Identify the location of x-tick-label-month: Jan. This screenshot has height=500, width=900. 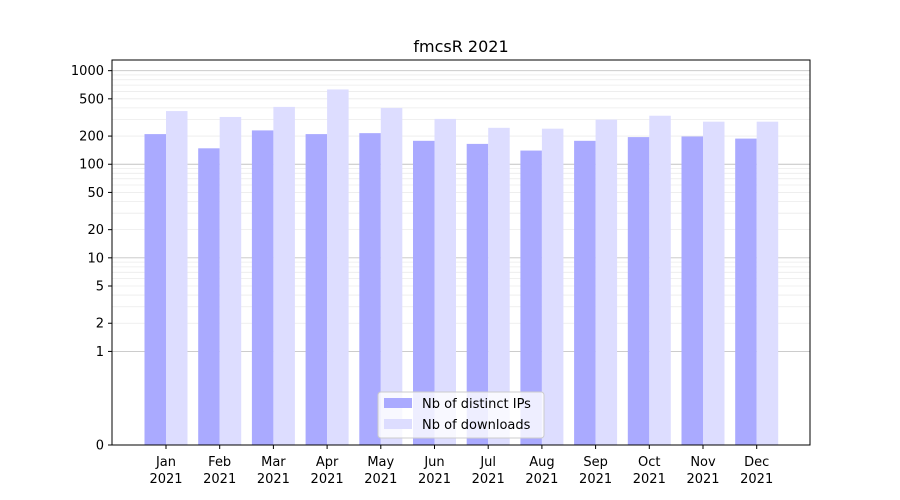
(165, 462).